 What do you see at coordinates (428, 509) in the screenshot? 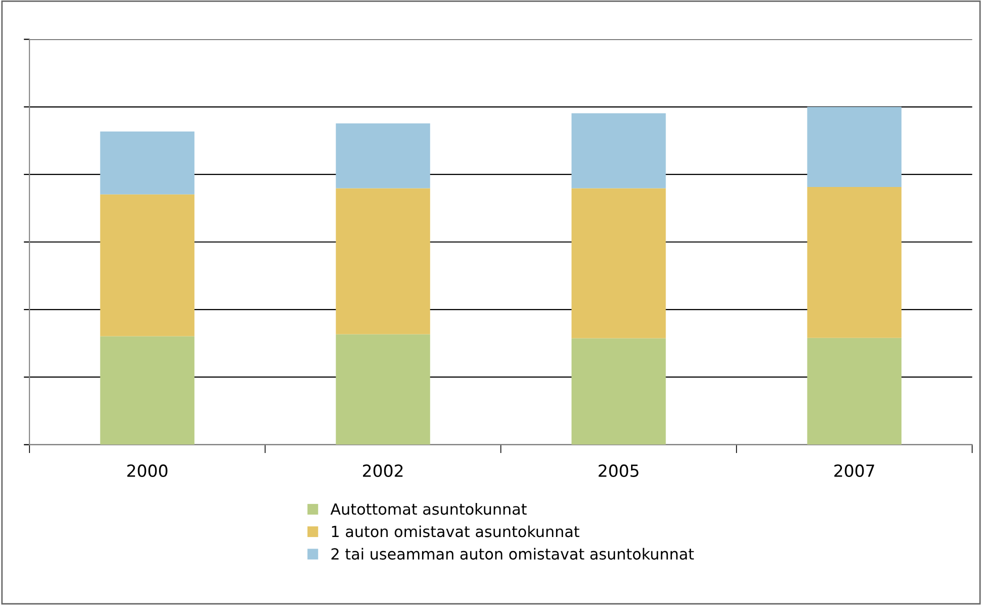
I see `legend-label: Autottomat asuntokunnat` at bounding box center [428, 509].